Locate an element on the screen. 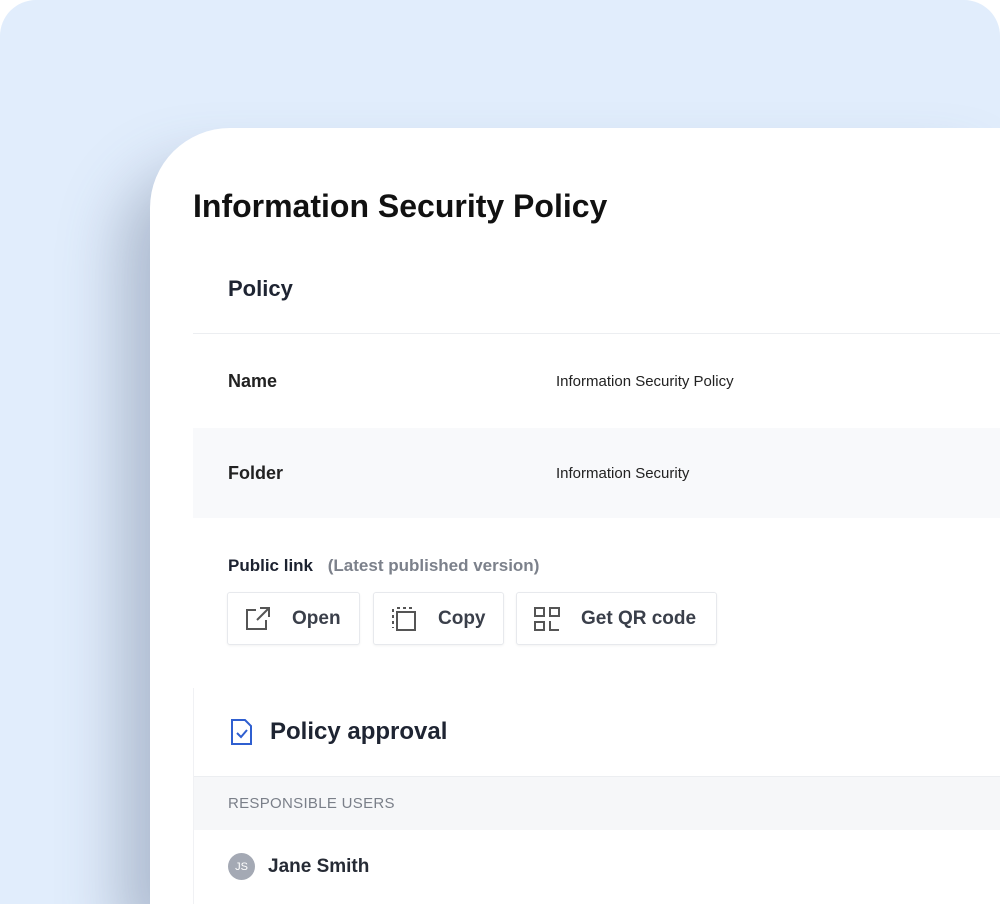 This screenshot has height=904, width=1000. policy-heading: Policy is located at coordinates (260, 288).